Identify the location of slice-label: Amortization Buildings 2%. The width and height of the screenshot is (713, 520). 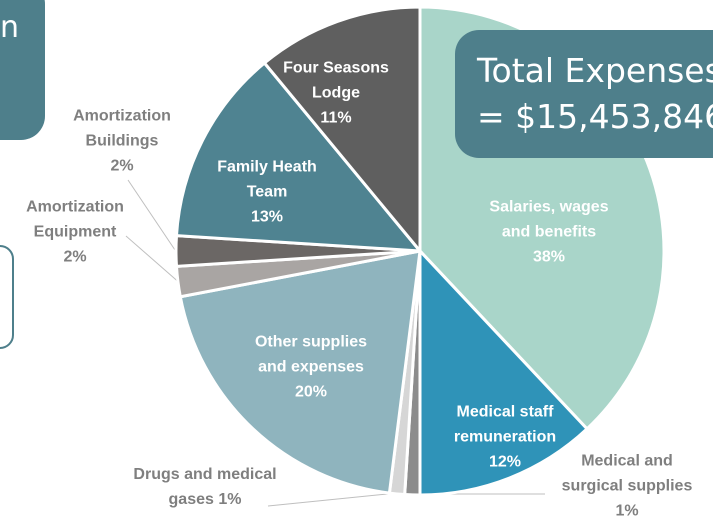
(122, 141).